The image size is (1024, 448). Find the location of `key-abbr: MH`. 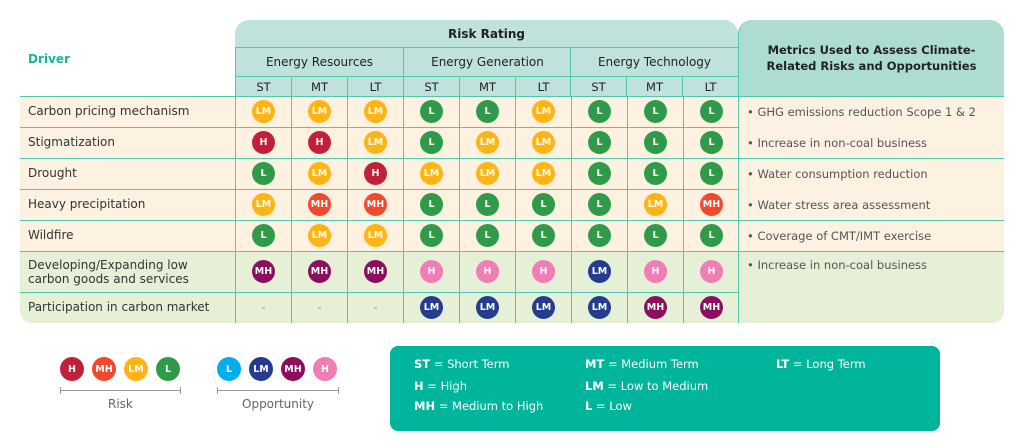

key-abbr: MH is located at coordinates (425, 406).